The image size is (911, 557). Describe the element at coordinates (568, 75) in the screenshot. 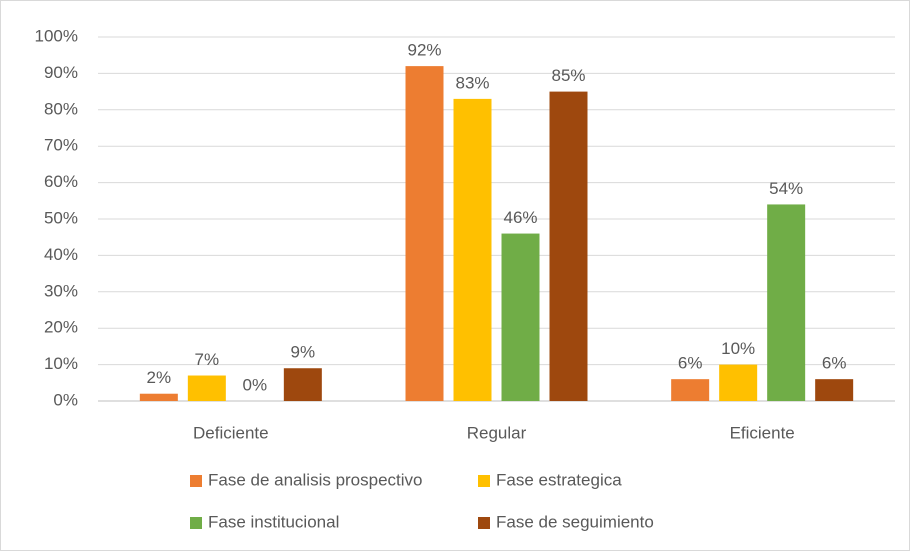

I see `data-label: 85%` at that location.